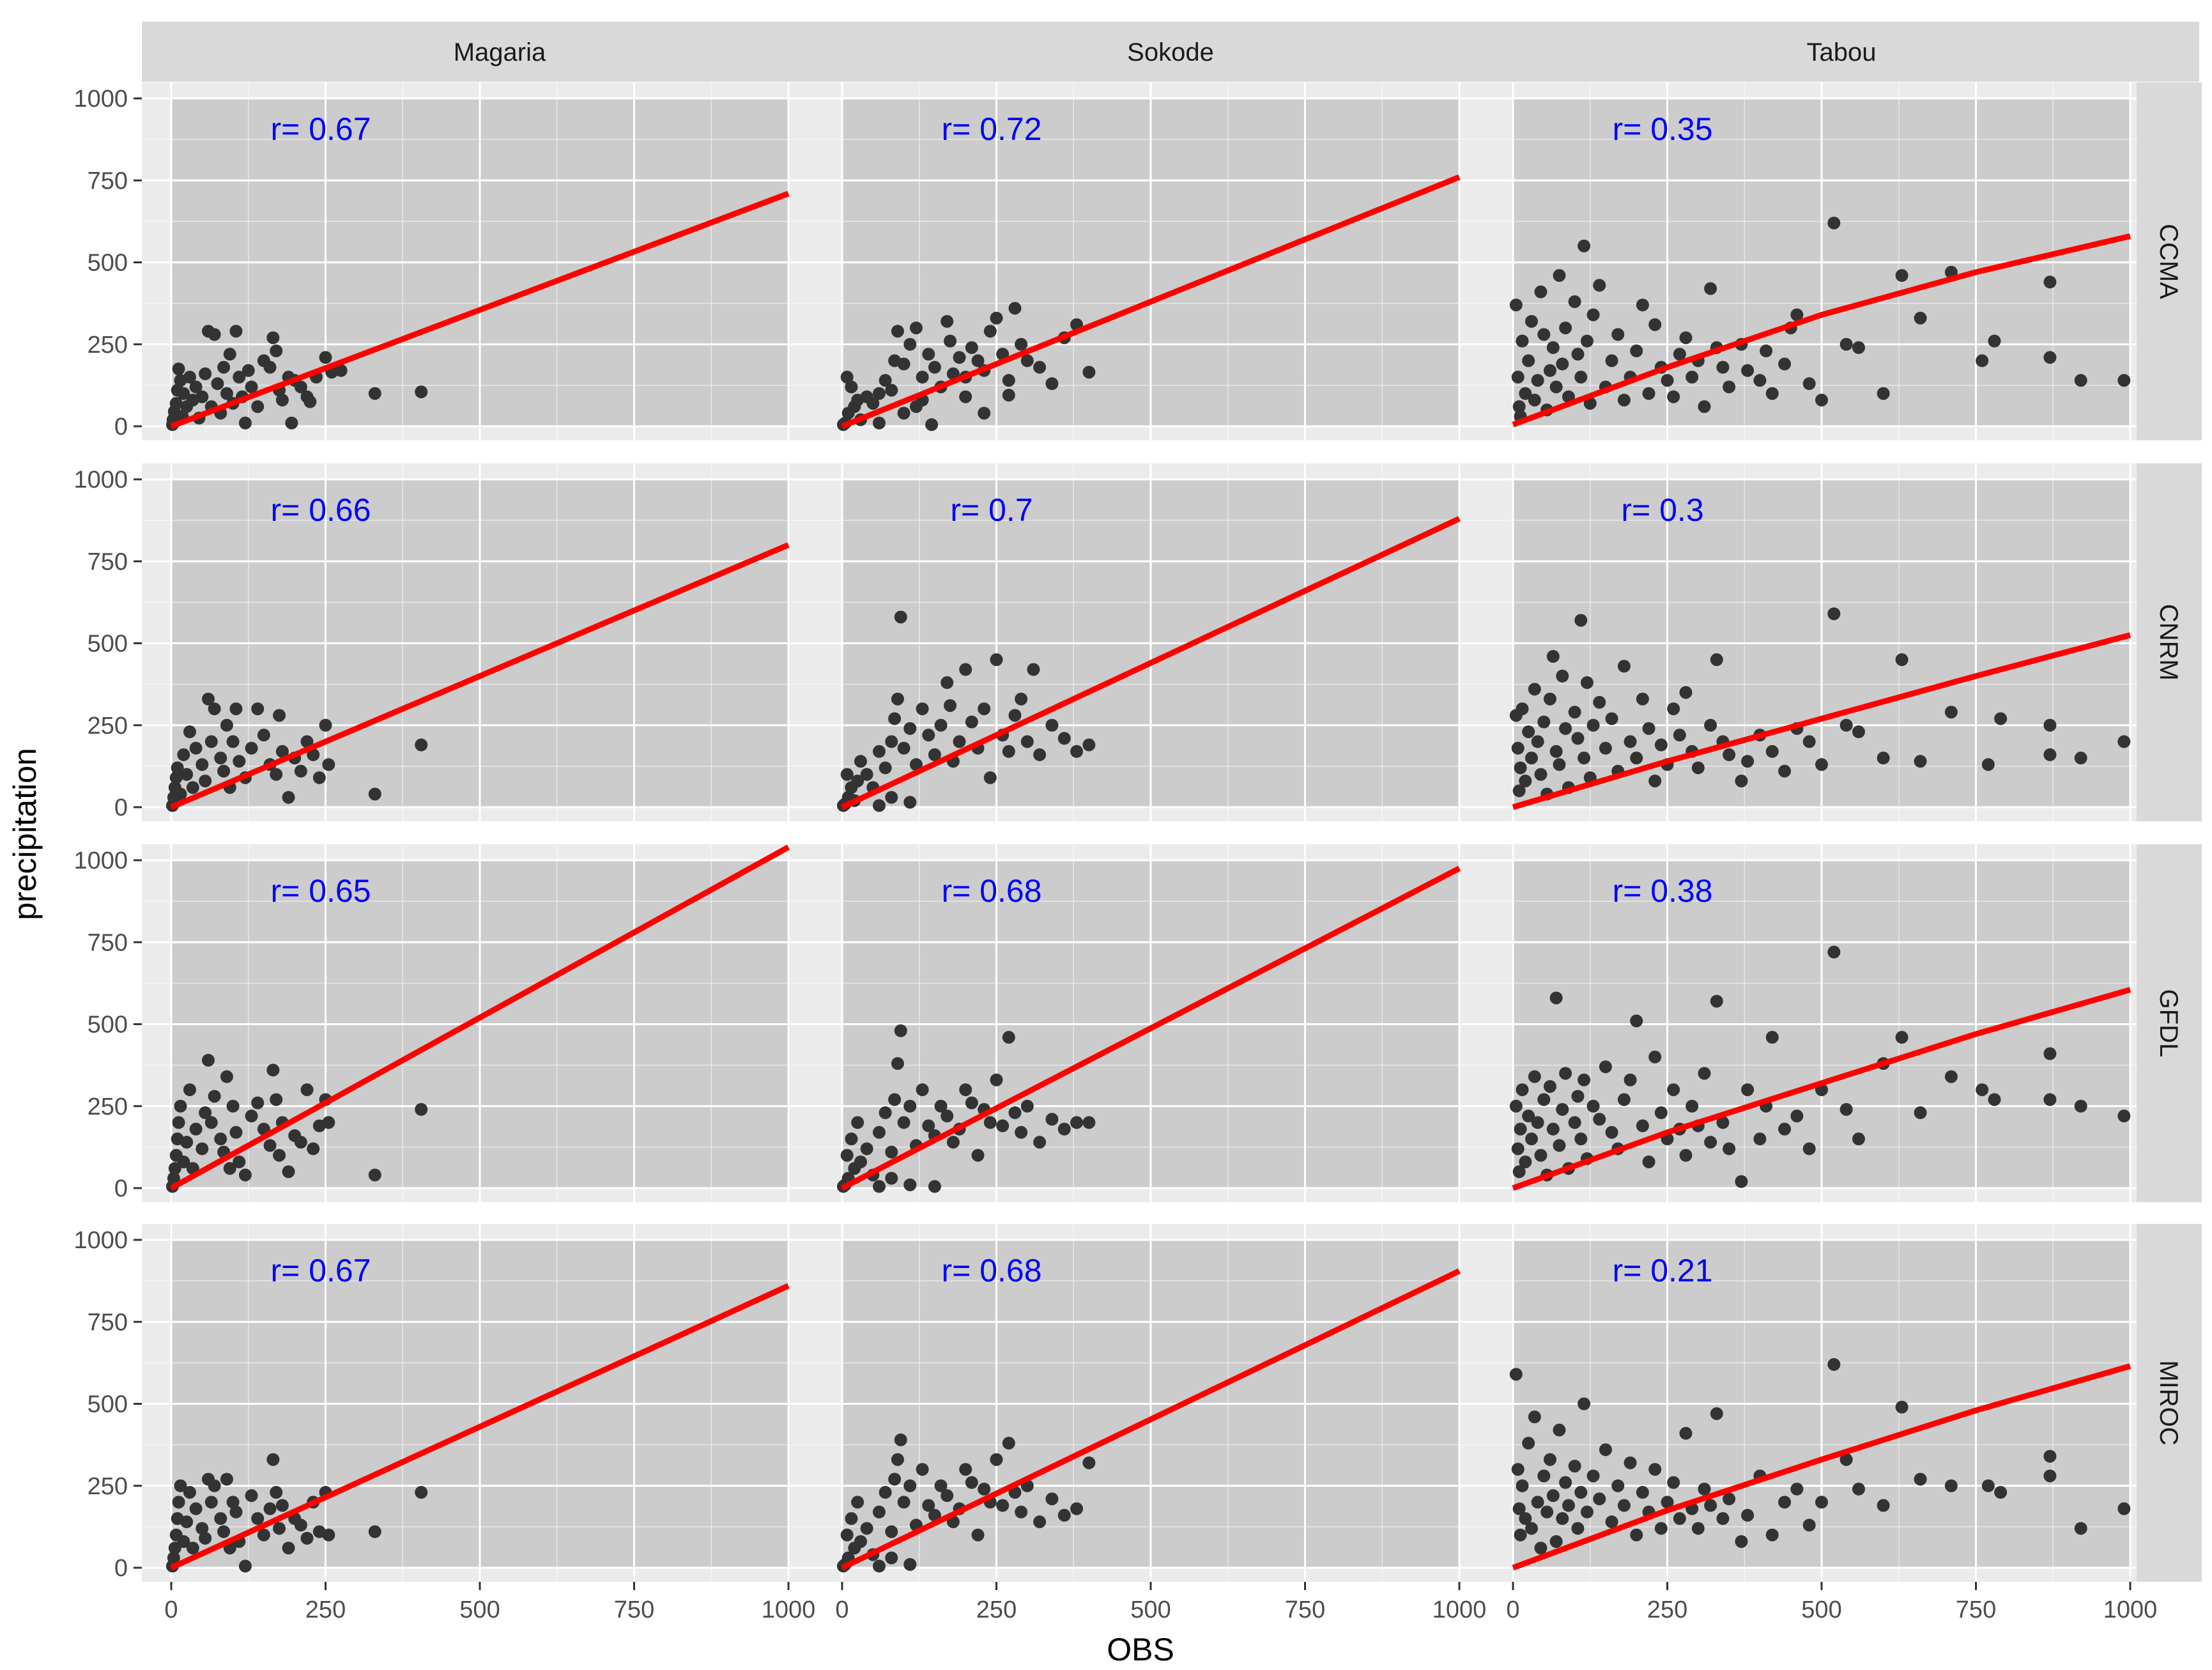 The width and height of the screenshot is (2212, 1670). I want to click on correlation-label: r= 0.67, so click(320, 129).